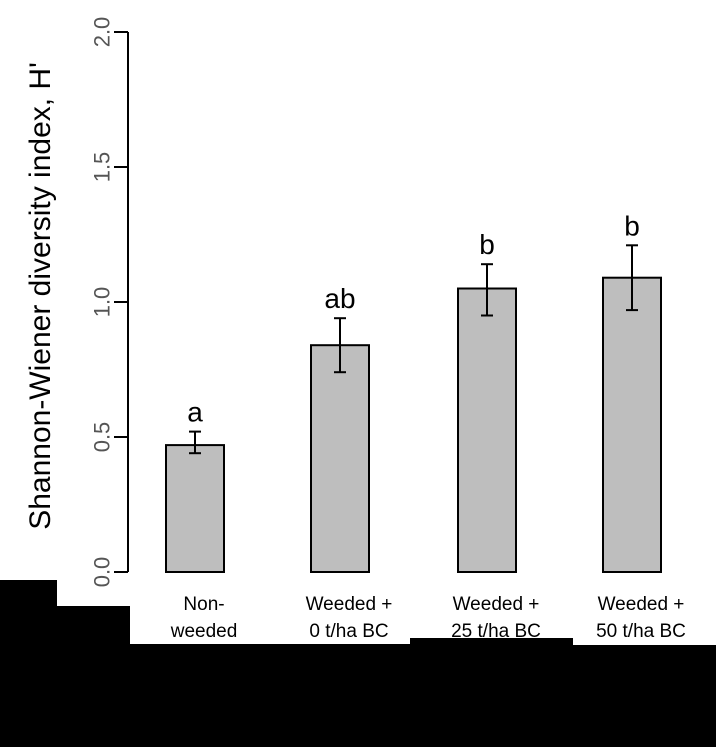 This screenshot has height=747, width=716. I want to click on category-label-3-0: Weeded +, so click(641, 604).